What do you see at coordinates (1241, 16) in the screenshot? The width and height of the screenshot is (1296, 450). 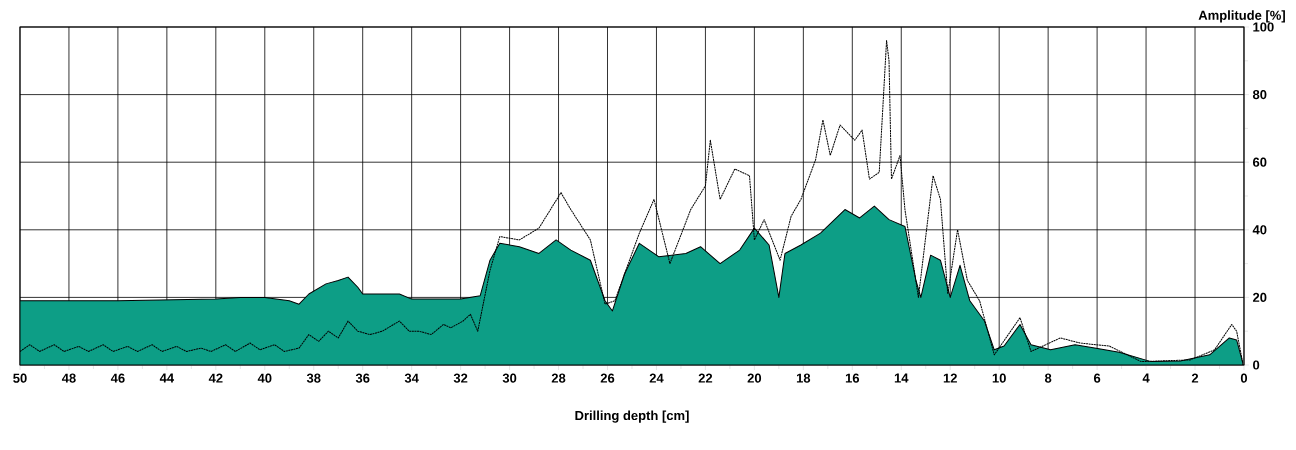 I see `y-axis-title: Amplitude [%]` at bounding box center [1241, 16].